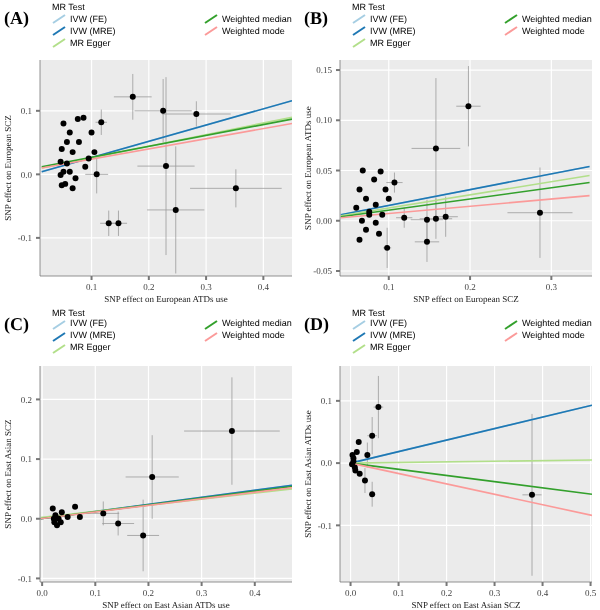 This screenshot has width=600, height=610. What do you see at coordinates (316, 18) in the screenshot?
I see `chart-title: (B)` at bounding box center [316, 18].